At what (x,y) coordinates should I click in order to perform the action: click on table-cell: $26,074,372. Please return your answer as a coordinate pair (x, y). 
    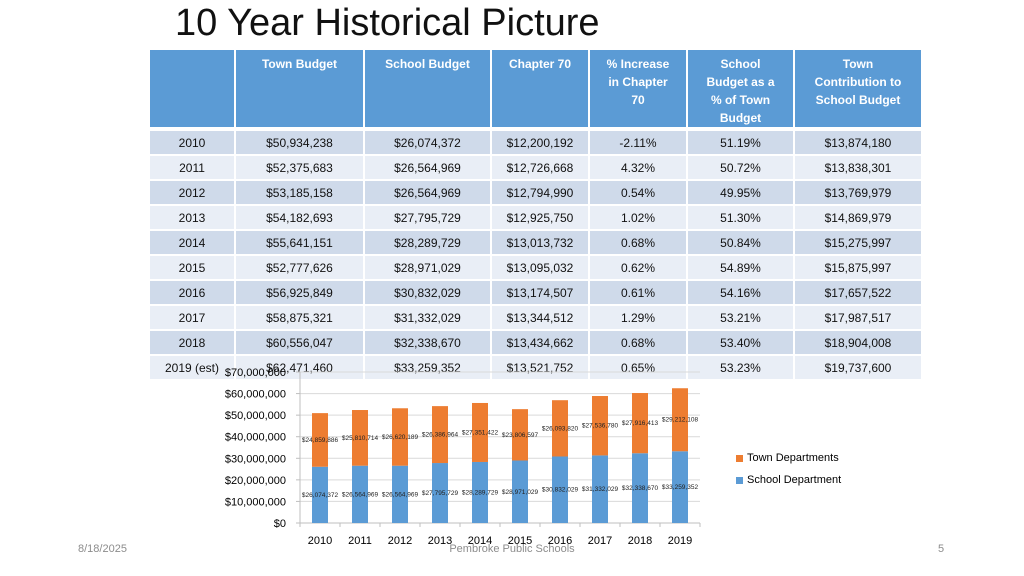
    Looking at the image, I should click on (428, 143).